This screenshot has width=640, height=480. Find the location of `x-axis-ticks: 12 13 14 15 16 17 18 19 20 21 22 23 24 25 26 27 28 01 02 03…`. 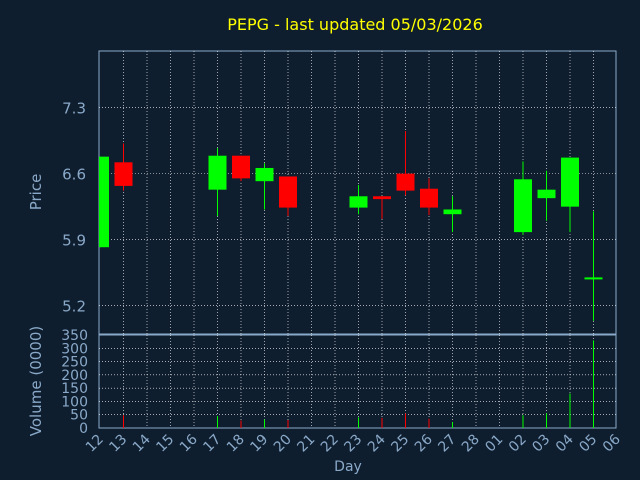

x-axis-ticks: 12 13 14 15 16 17 18 19 20 21 22 23 24 25 26 27 28 01 02 03… is located at coordinates (353, 443).